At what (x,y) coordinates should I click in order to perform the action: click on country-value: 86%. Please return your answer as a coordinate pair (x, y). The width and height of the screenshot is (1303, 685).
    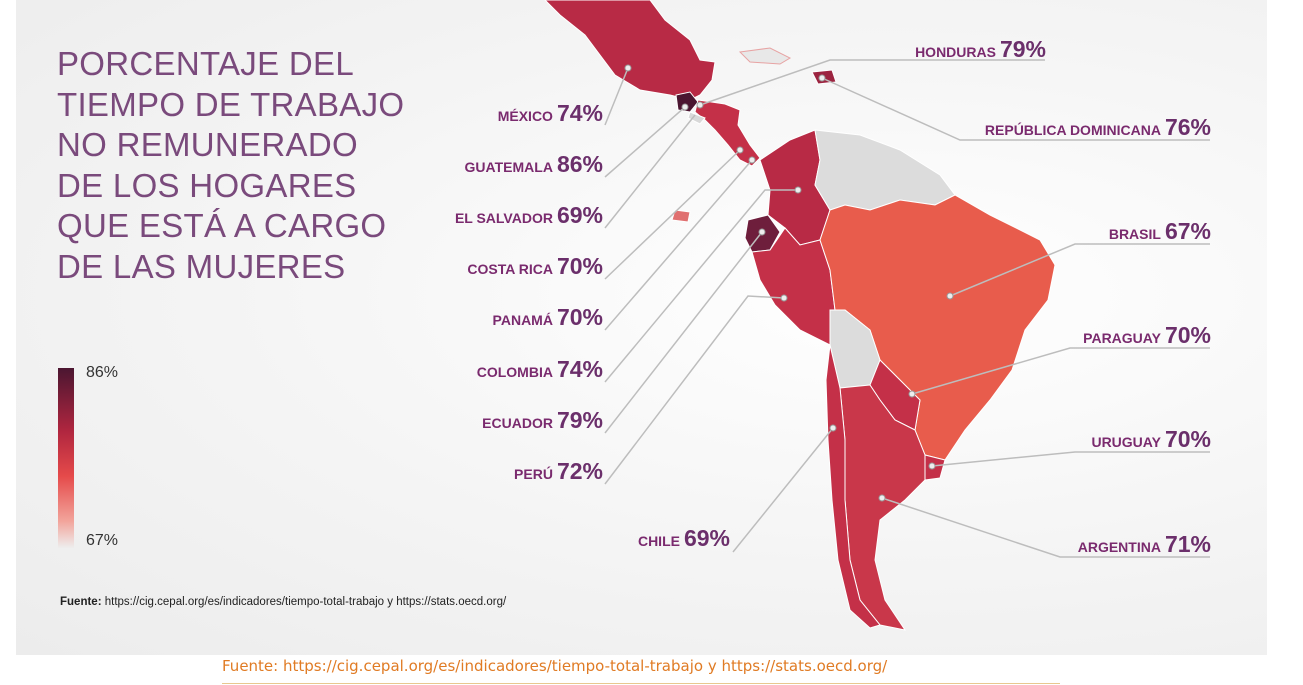
    Looking at the image, I should click on (579, 164).